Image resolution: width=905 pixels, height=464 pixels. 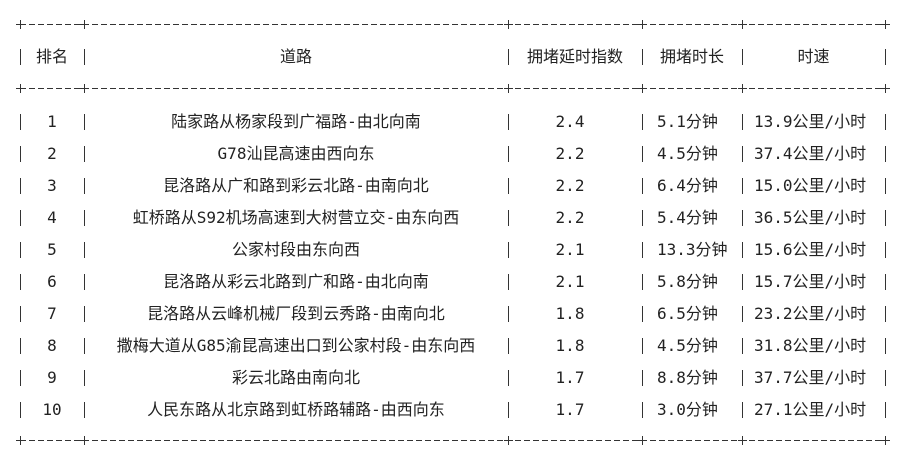 I want to click on table-row: 3 昆洛路从广和路到彩云北路-由南向北 2.2 6.4分钟 15.0公里/小时, so click(x=452, y=186).